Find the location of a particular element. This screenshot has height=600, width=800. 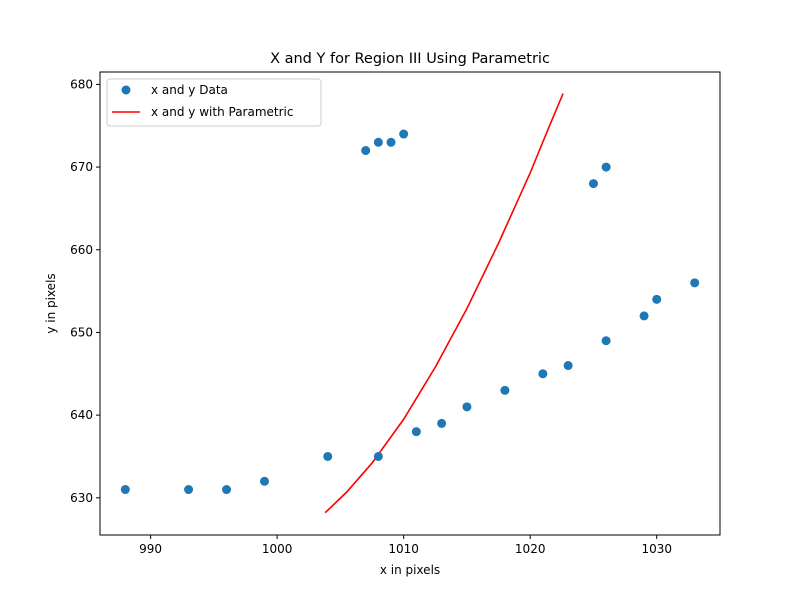

x-tick-label: 1030 is located at coordinates (656, 549).